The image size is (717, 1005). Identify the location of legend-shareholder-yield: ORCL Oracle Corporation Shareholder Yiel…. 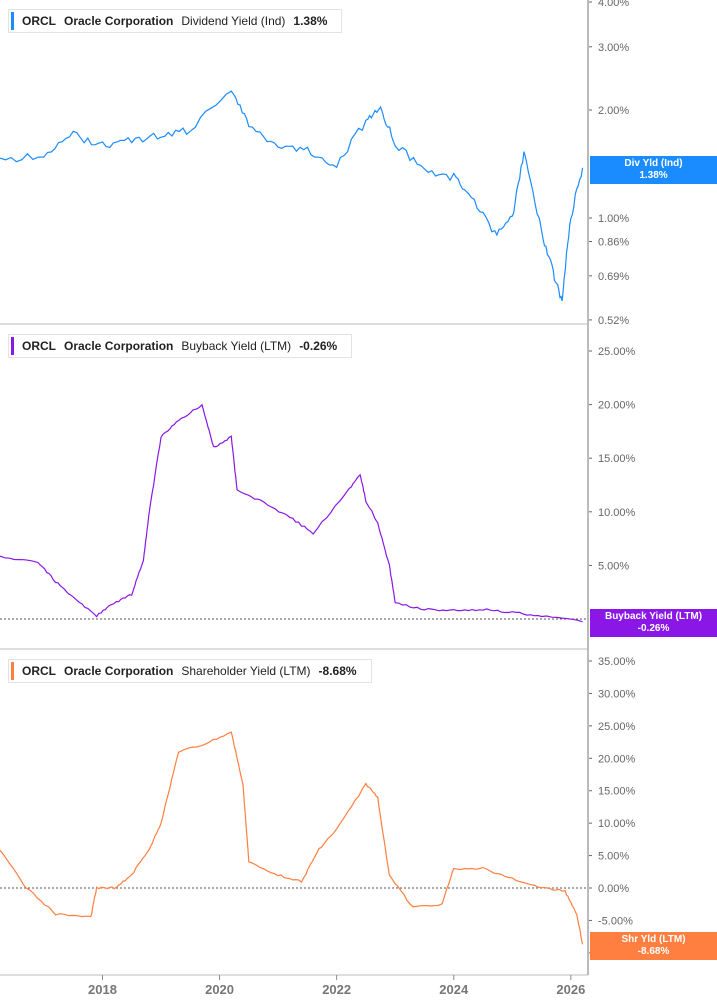
(190, 671).